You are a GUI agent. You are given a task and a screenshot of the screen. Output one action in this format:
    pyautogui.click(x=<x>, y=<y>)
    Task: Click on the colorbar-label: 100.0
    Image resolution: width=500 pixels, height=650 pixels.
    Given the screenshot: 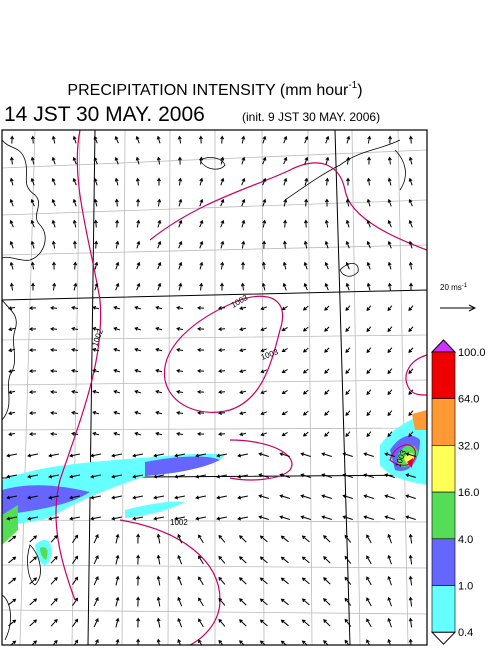 What is the action you would take?
    pyautogui.click(x=472, y=353)
    